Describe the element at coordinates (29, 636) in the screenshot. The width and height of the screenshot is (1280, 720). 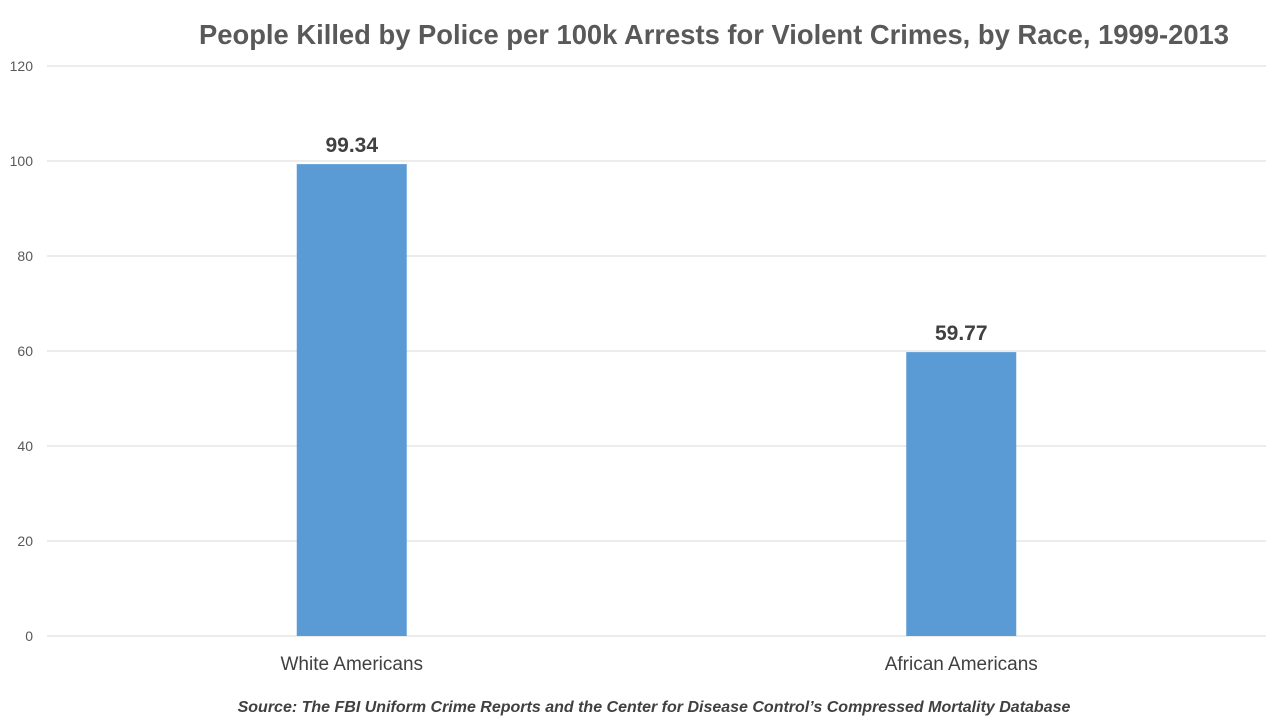
I see `y-tick-label: 0` at that location.